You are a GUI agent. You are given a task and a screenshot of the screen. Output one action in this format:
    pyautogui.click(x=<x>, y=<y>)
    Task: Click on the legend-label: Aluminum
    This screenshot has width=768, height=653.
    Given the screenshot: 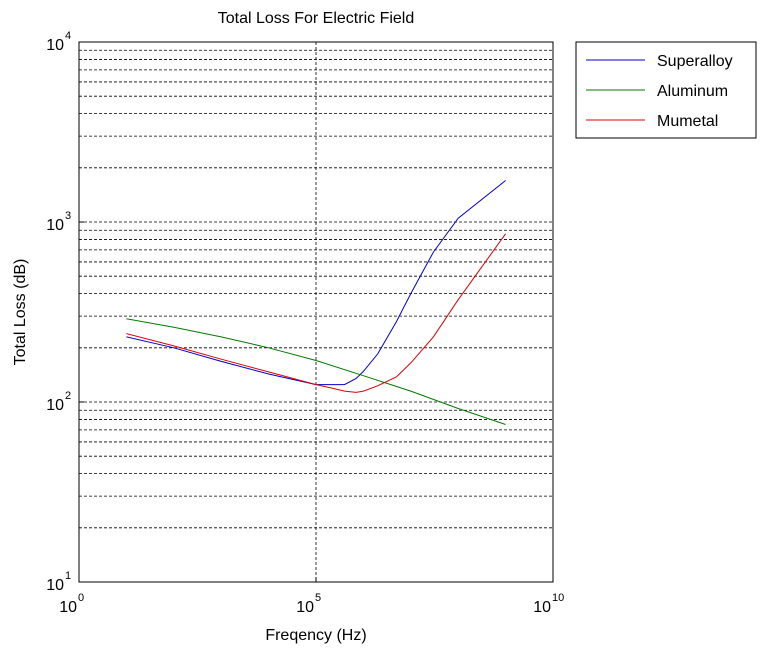 What is the action you would take?
    pyautogui.click(x=692, y=91)
    